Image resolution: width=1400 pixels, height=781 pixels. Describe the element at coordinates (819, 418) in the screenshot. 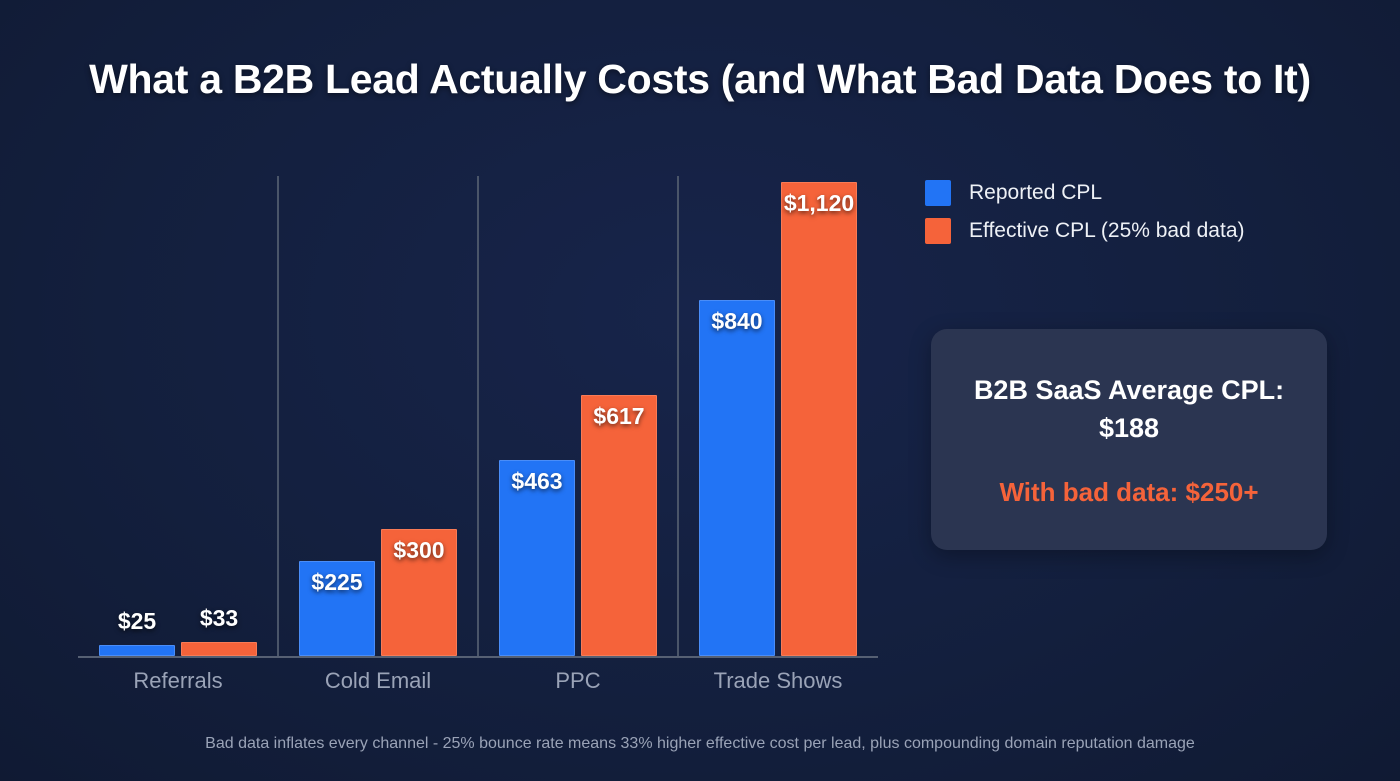

I see `bar-trade-shows-effective: $1,120` at that location.